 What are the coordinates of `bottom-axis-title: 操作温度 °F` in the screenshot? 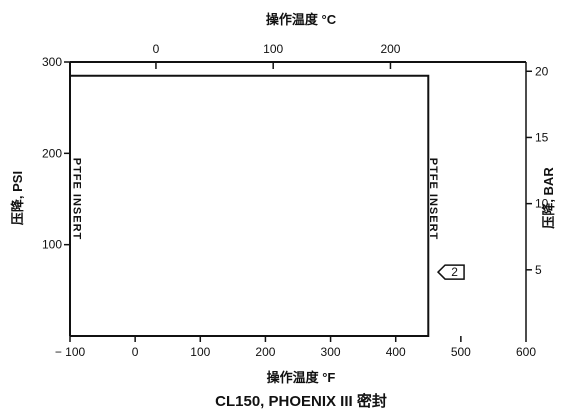 It's located at (301, 377).